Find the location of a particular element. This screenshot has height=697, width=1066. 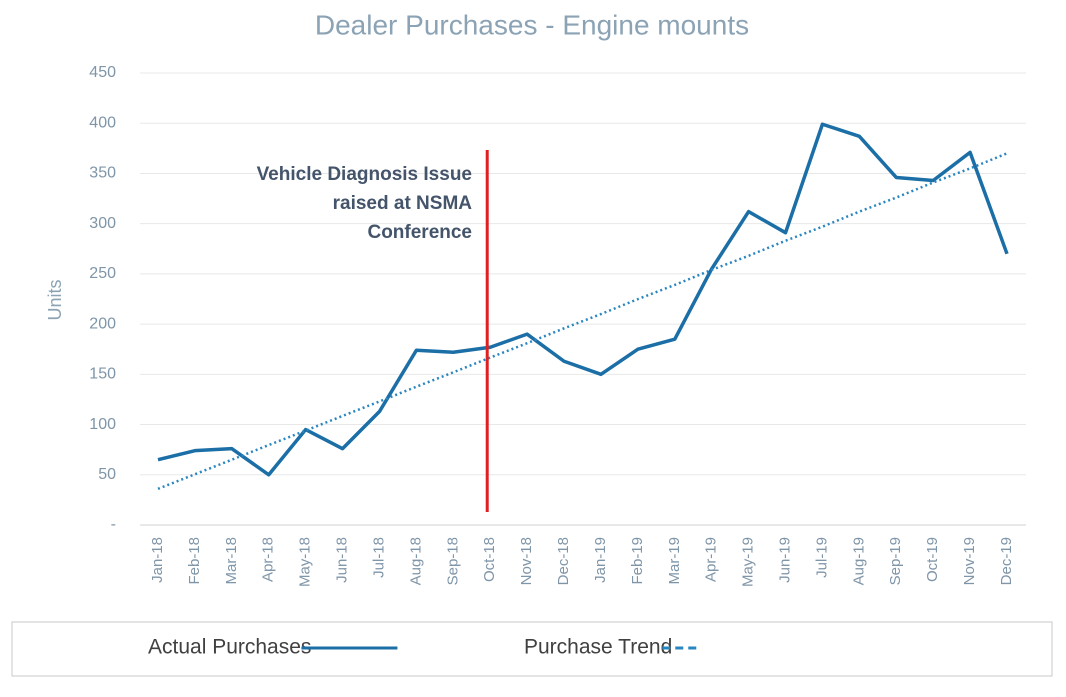

x-tick-label: Feb-18 is located at coordinates (194, 561).